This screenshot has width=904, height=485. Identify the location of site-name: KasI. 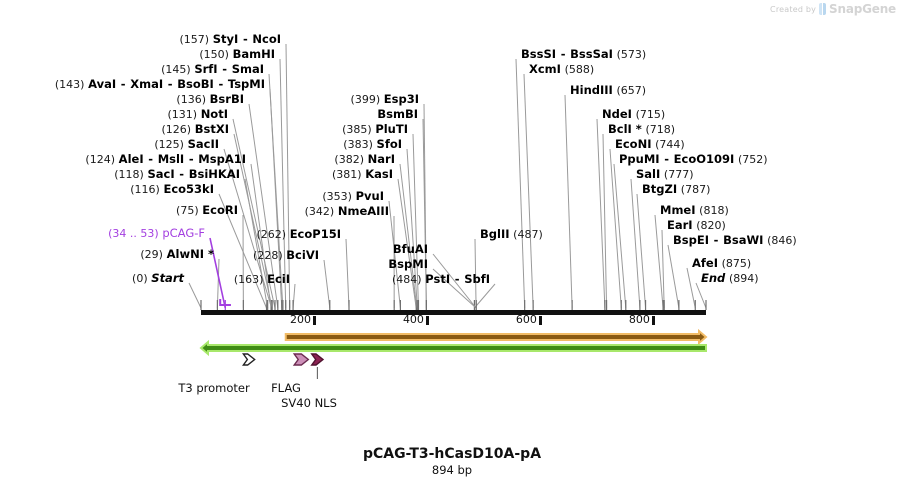
(379, 174).